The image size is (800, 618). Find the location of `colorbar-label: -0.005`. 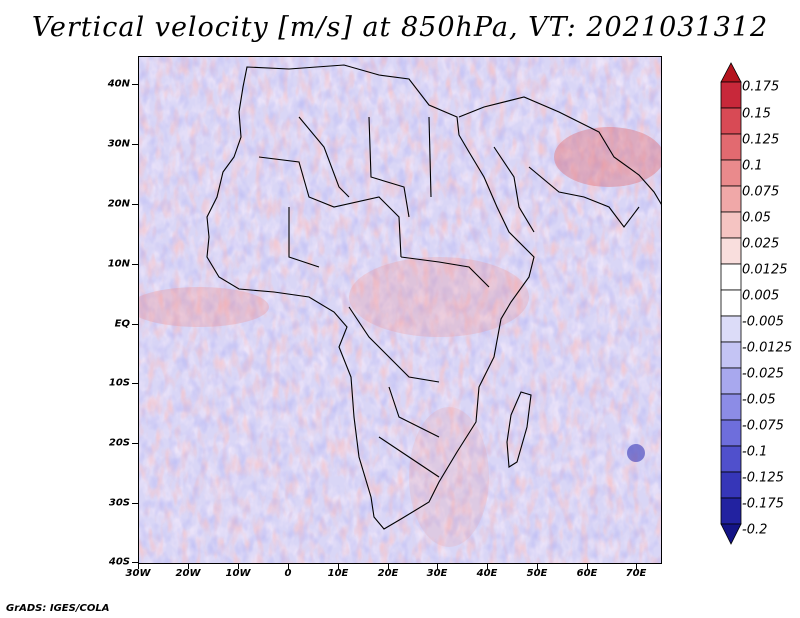

colorbar-label: -0.005 is located at coordinates (763, 322).